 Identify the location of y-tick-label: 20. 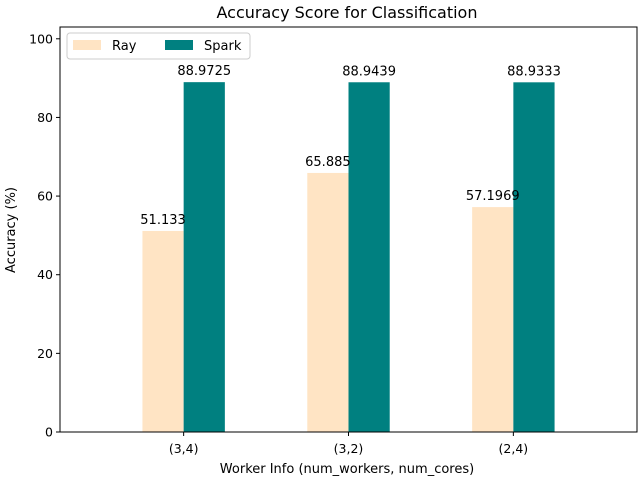
(45, 353).